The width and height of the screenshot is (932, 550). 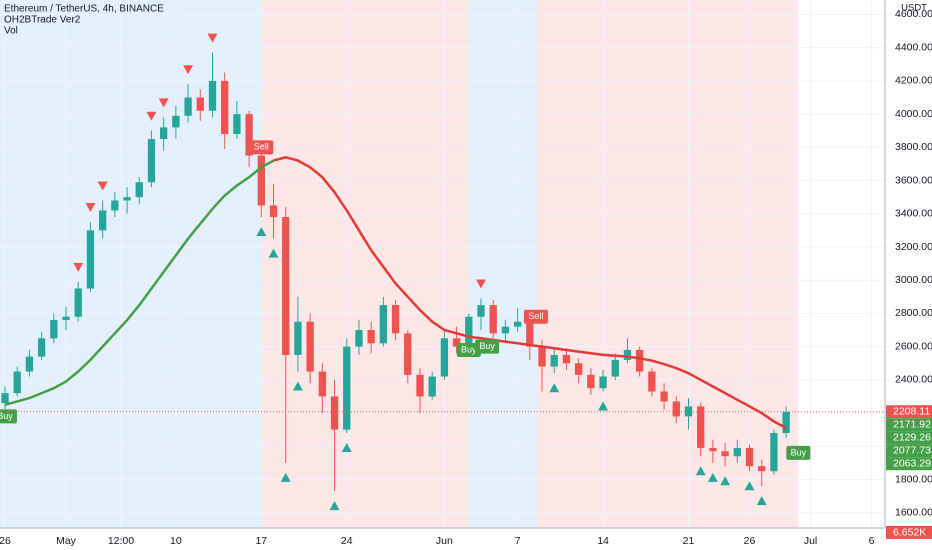 What do you see at coordinates (913, 81) in the screenshot?
I see `y-tick-label: 4200.00` at bounding box center [913, 81].